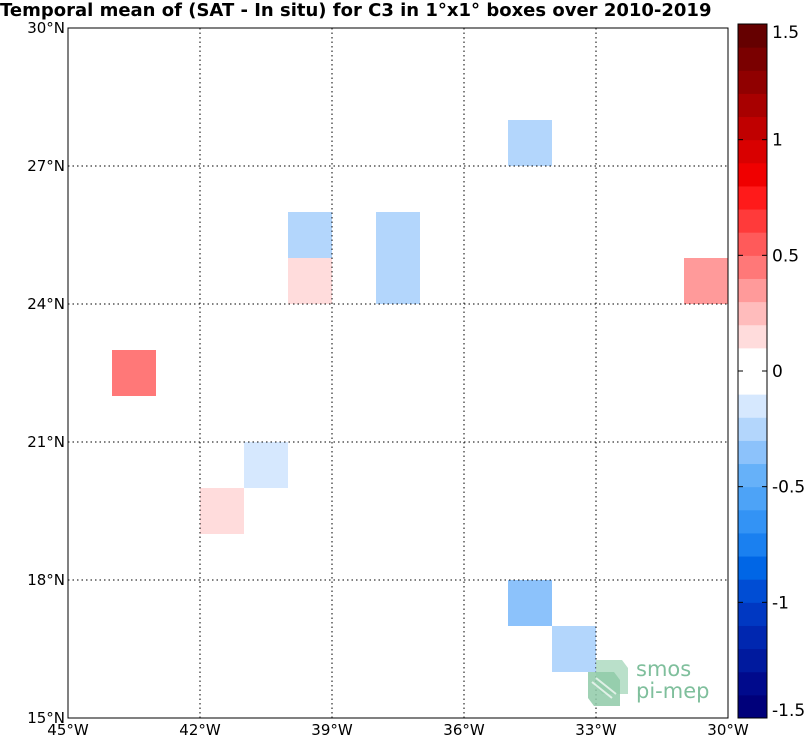 The height and width of the screenshot is (738, 810). What do you see at coordinates (46, 166) in the screenshot?
I see `lat-tick-label: 27°N` at bounding box center [46, 166].